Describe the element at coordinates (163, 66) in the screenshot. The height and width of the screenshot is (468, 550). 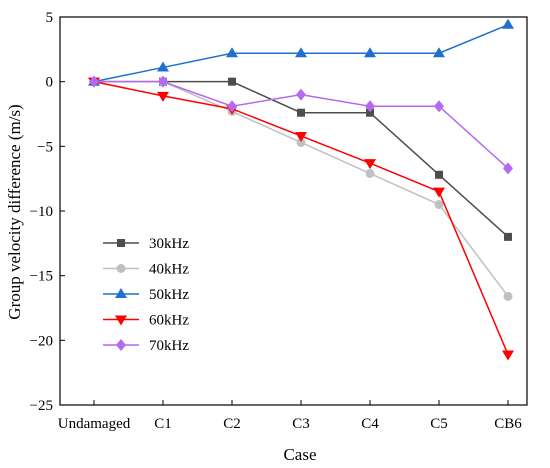
I see `point-50kHz-C1` at that location.